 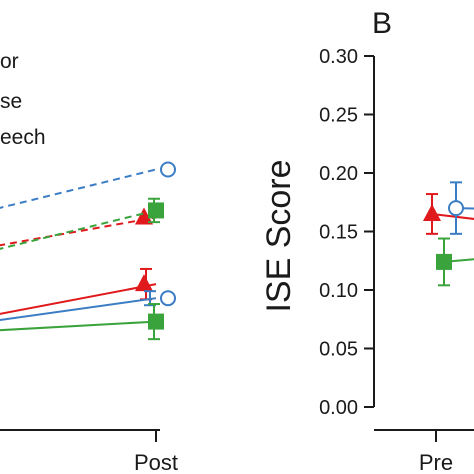 I want to click on right-series-3-point-pre, so click(x=444, y=261).